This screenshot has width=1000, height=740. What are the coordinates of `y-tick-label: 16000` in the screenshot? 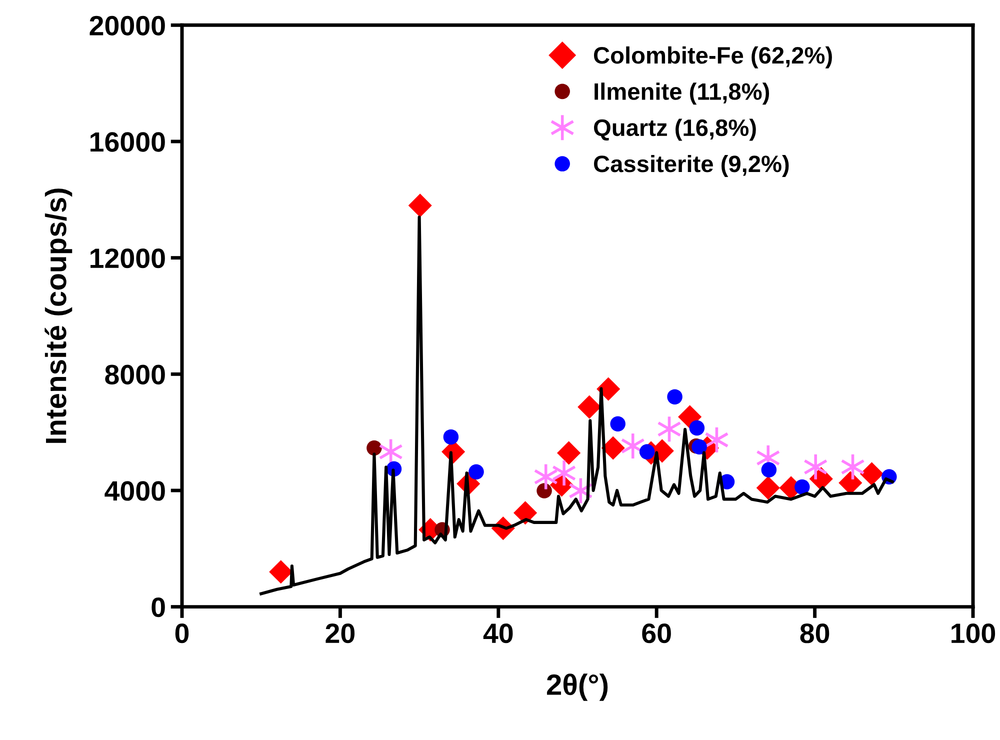 It's located at (127, 142).